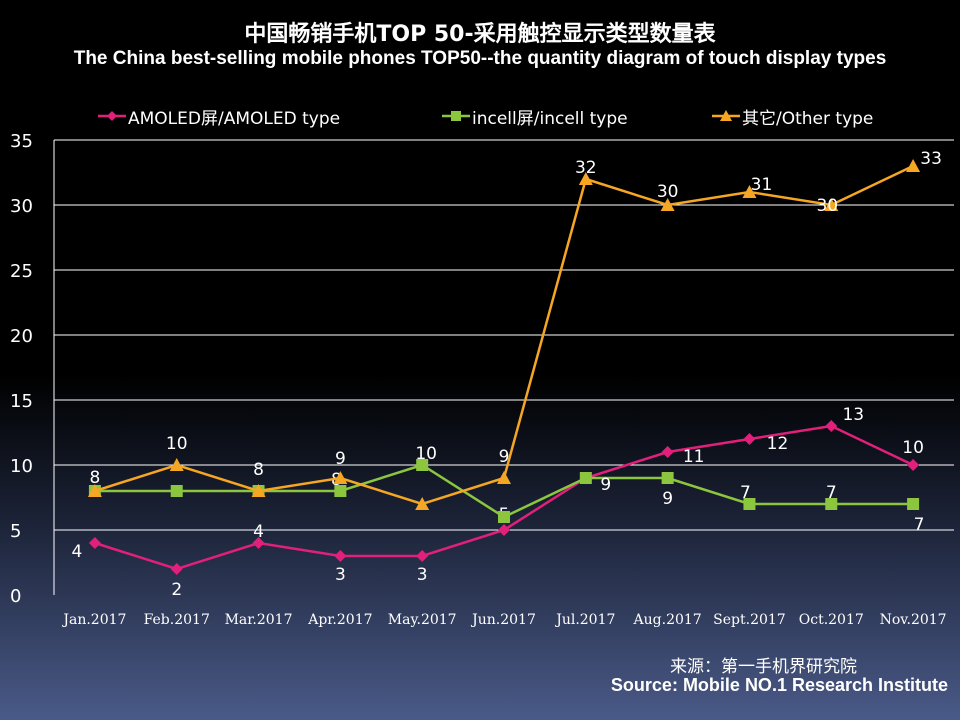 The width and height of the screenshot is (960, 720). Describe the element at coordinates (584, 620) in the screenshot. I see `x-tick-label: Jul.2017` at that location.